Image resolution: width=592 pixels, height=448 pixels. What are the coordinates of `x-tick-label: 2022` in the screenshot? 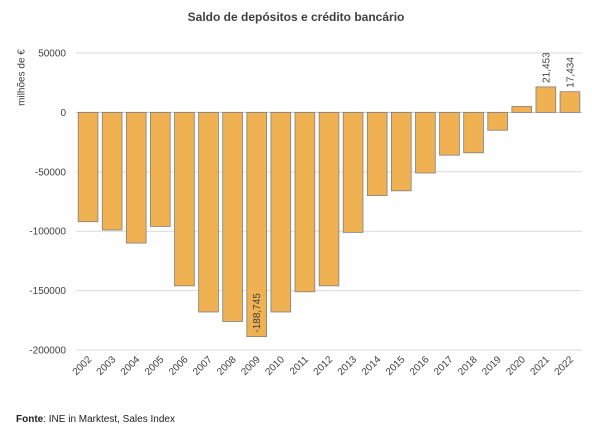 It's located at (565, 366).